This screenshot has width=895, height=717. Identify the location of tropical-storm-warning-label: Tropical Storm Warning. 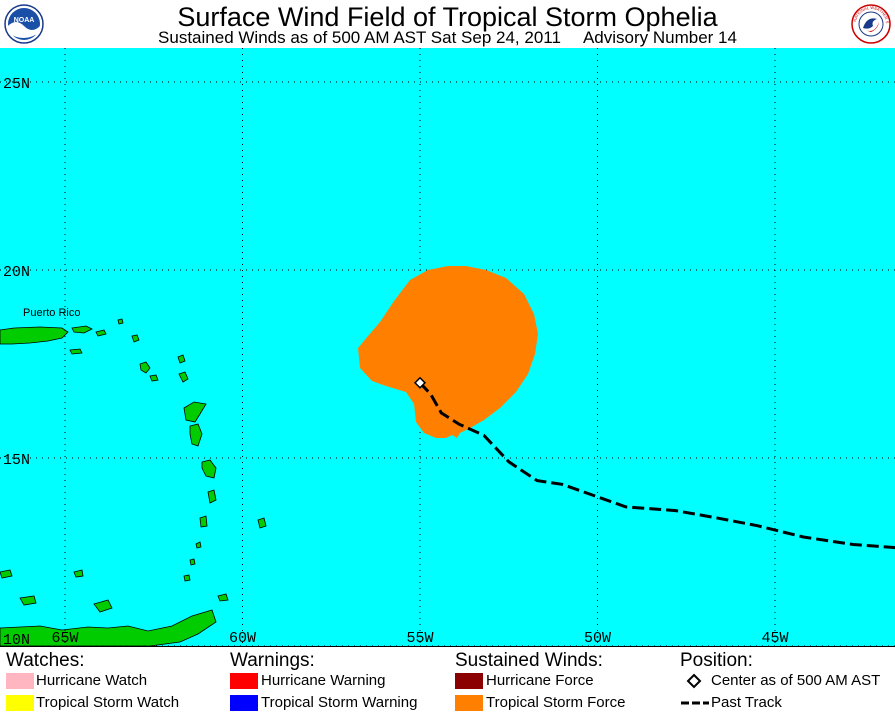
(339, 702).